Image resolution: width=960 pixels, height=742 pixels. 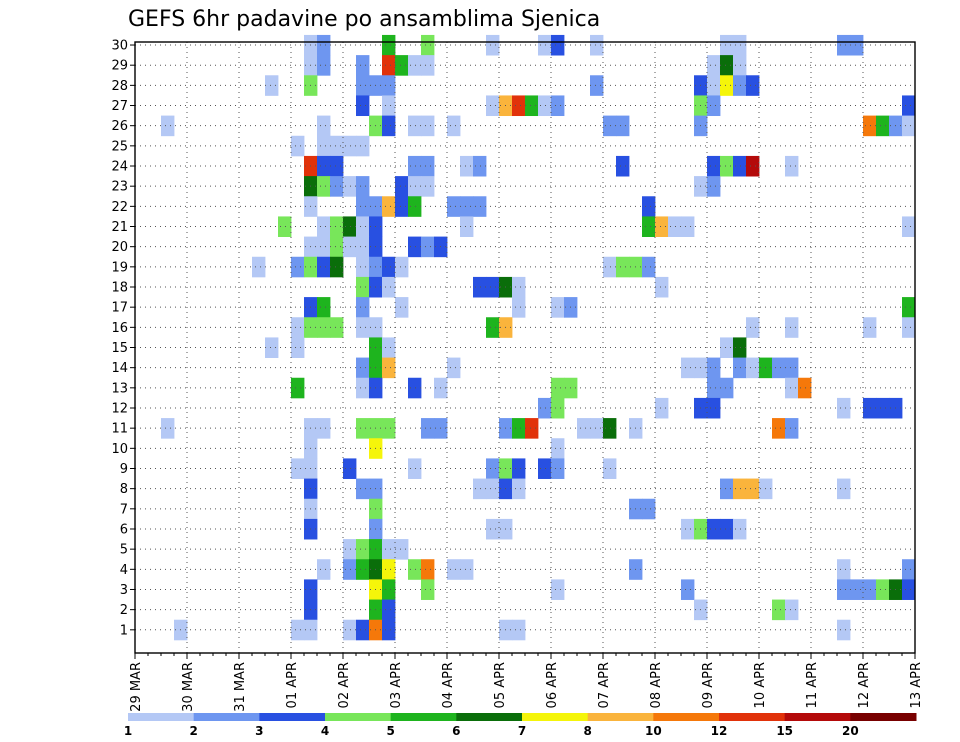 What do you see at coordinates (119, 227) in the screenshot?
I see `y-tick-label: 21` at bounding box center [119, 227].